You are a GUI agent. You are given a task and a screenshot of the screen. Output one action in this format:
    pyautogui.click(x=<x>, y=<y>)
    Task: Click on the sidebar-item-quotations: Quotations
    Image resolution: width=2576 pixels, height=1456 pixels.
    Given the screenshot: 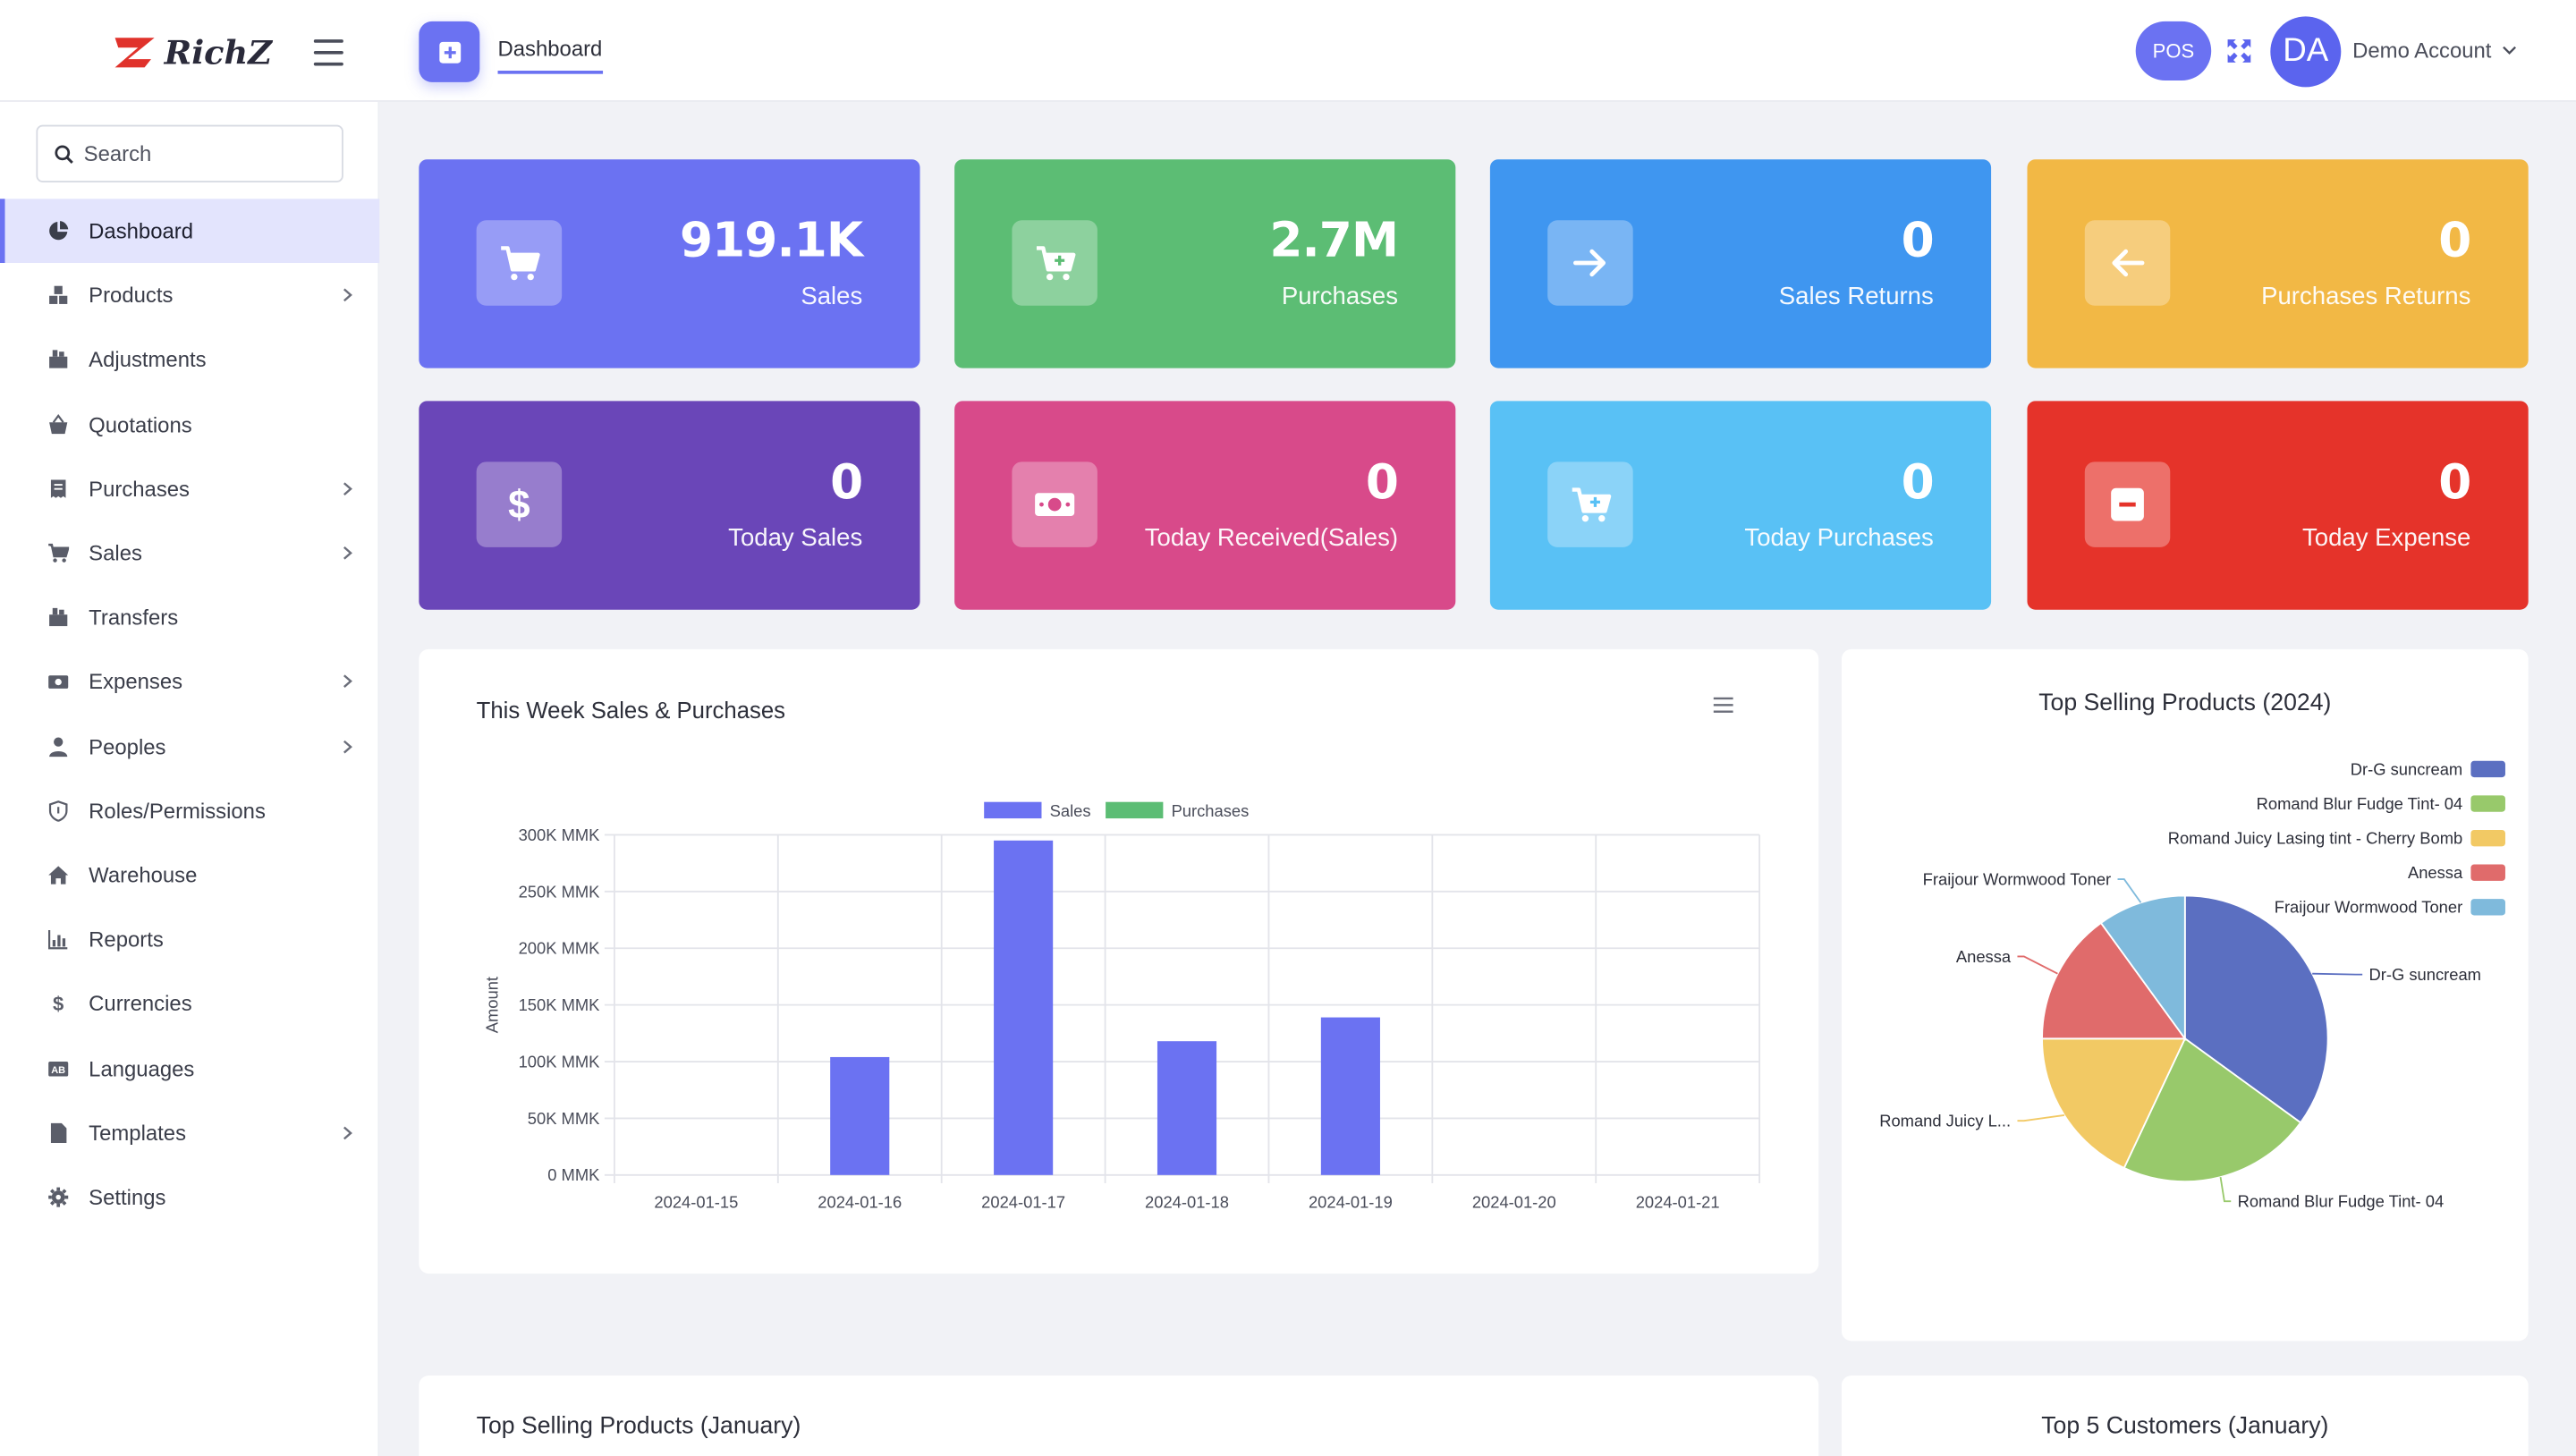 What is the action you would take?
    pyautogui.click(x=189, y=424)
    